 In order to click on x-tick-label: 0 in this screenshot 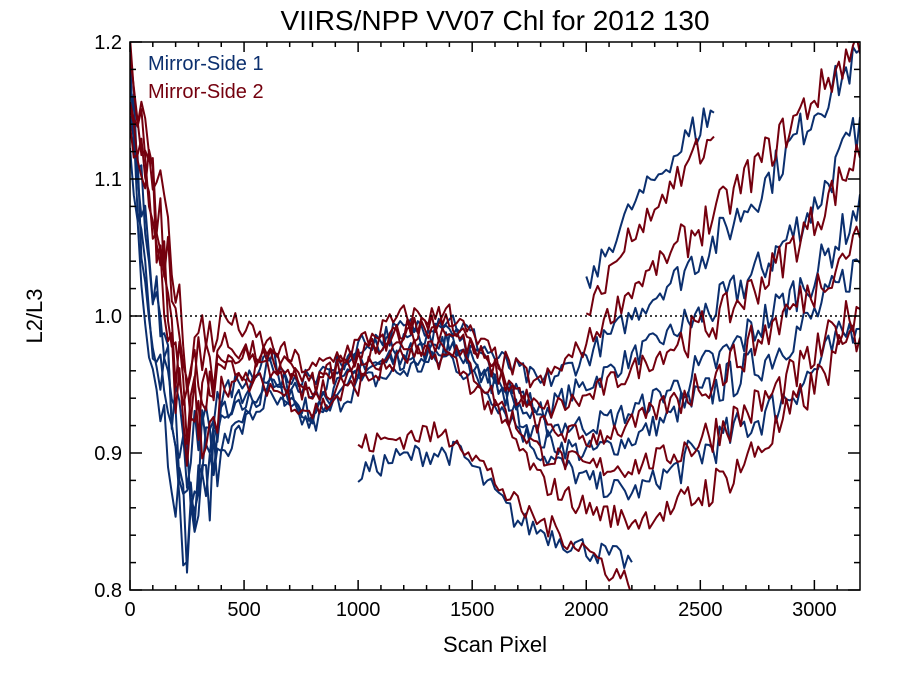, I will do `click(129, 610)`.